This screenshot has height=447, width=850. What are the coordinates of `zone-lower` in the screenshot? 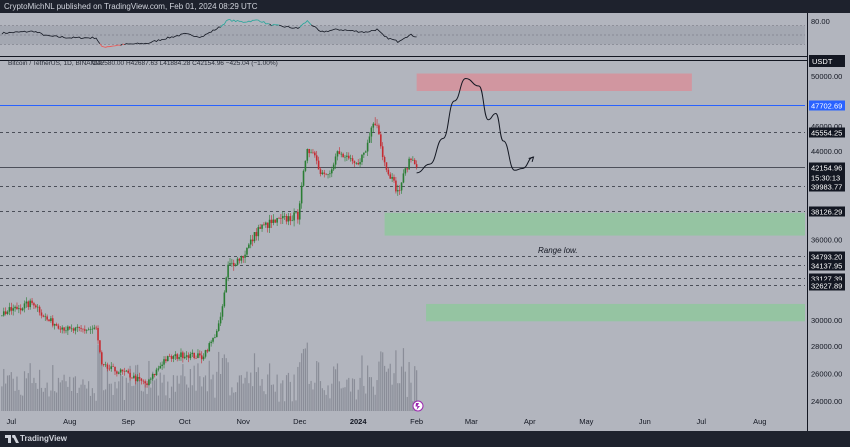 It's located at (615, 312).